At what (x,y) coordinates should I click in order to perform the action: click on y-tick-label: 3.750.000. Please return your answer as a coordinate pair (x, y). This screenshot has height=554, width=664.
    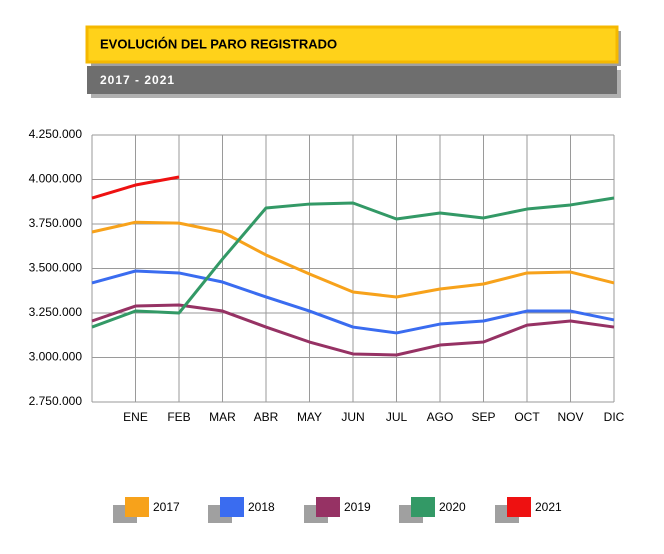
    Looking at the image, I should click on (56, 223).